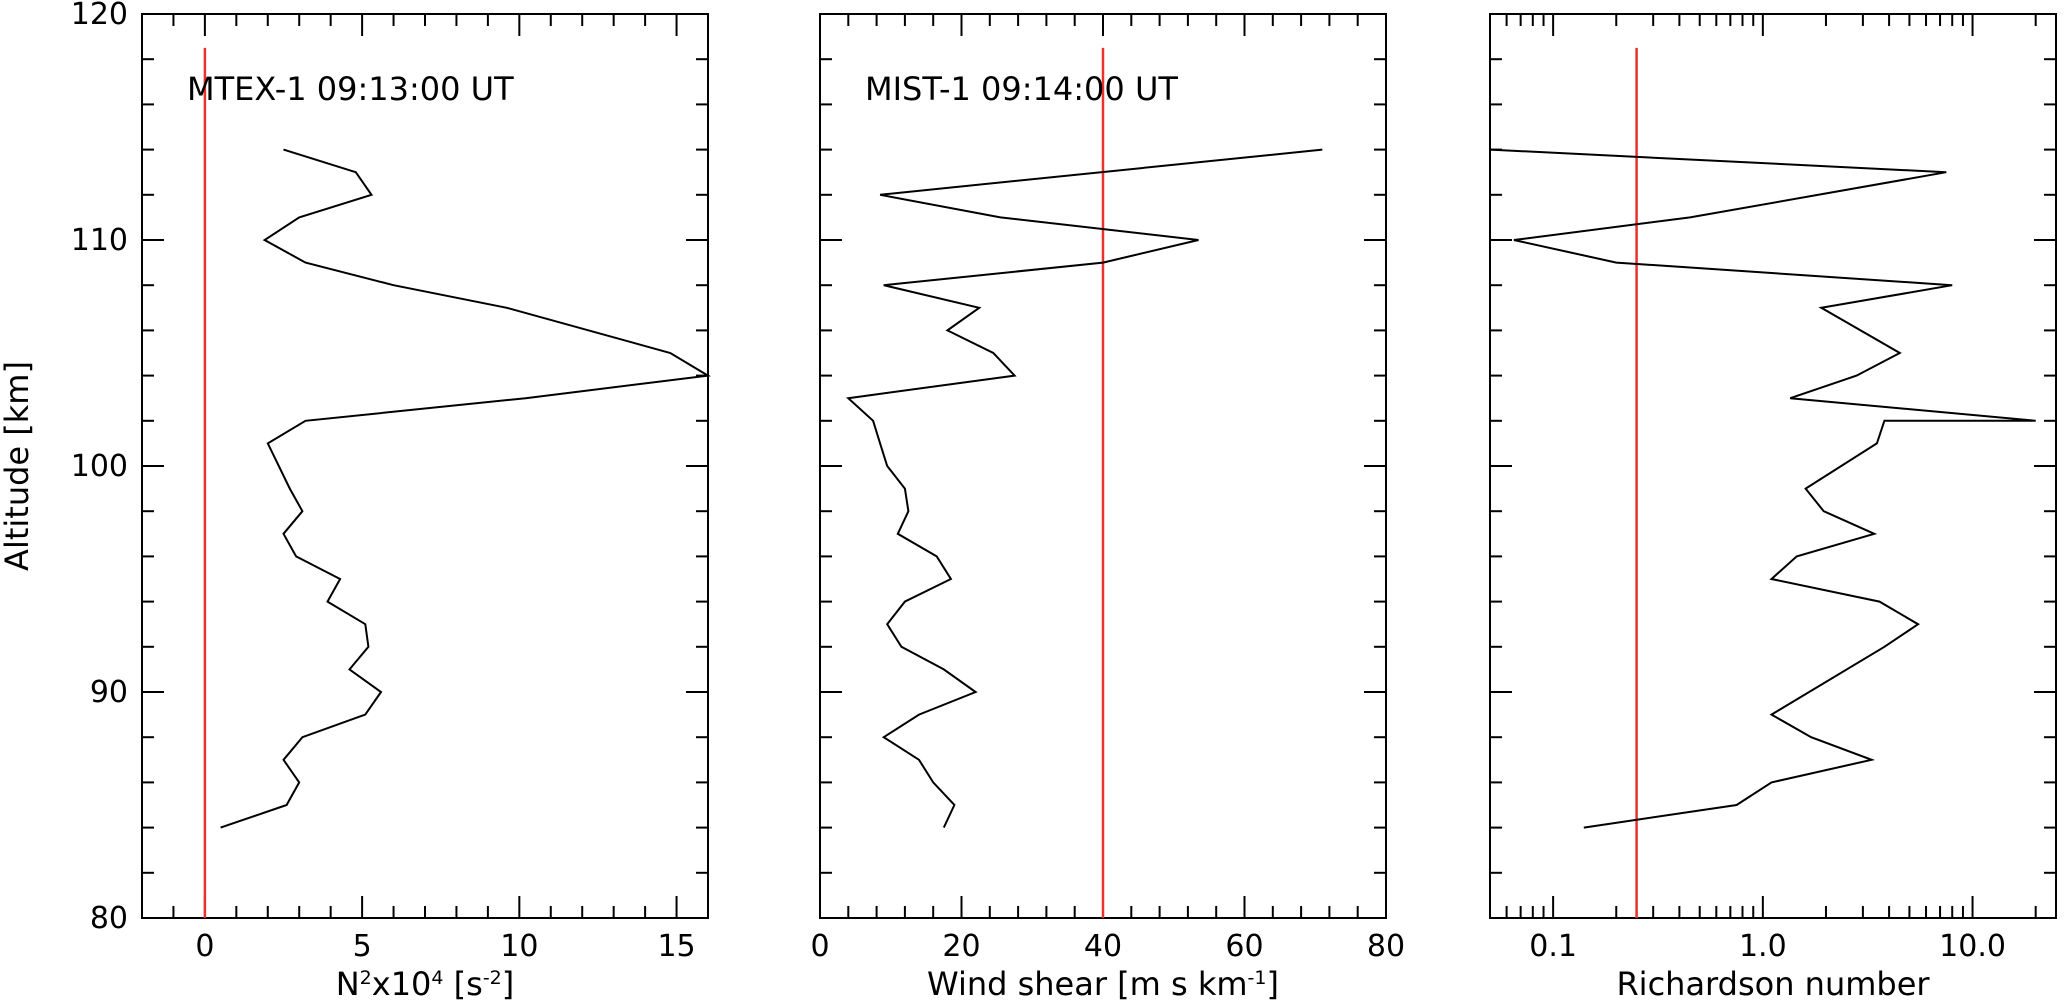 This screenshot has height=1005, width=2067. Describe the element at coordinates (348, 984) in the screenshot. I see `x-axis-title-part: N` at that location.